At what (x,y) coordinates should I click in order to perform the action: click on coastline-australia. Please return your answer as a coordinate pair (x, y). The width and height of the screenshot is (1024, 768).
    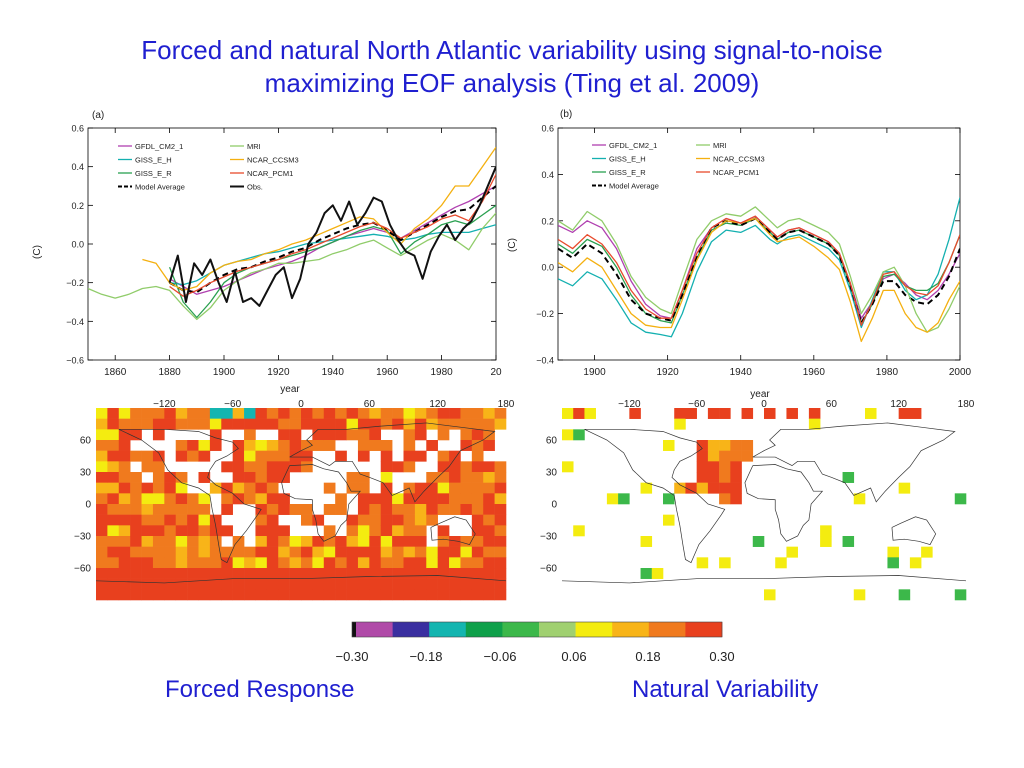
    Looking at the image, I should click on (453, 530).